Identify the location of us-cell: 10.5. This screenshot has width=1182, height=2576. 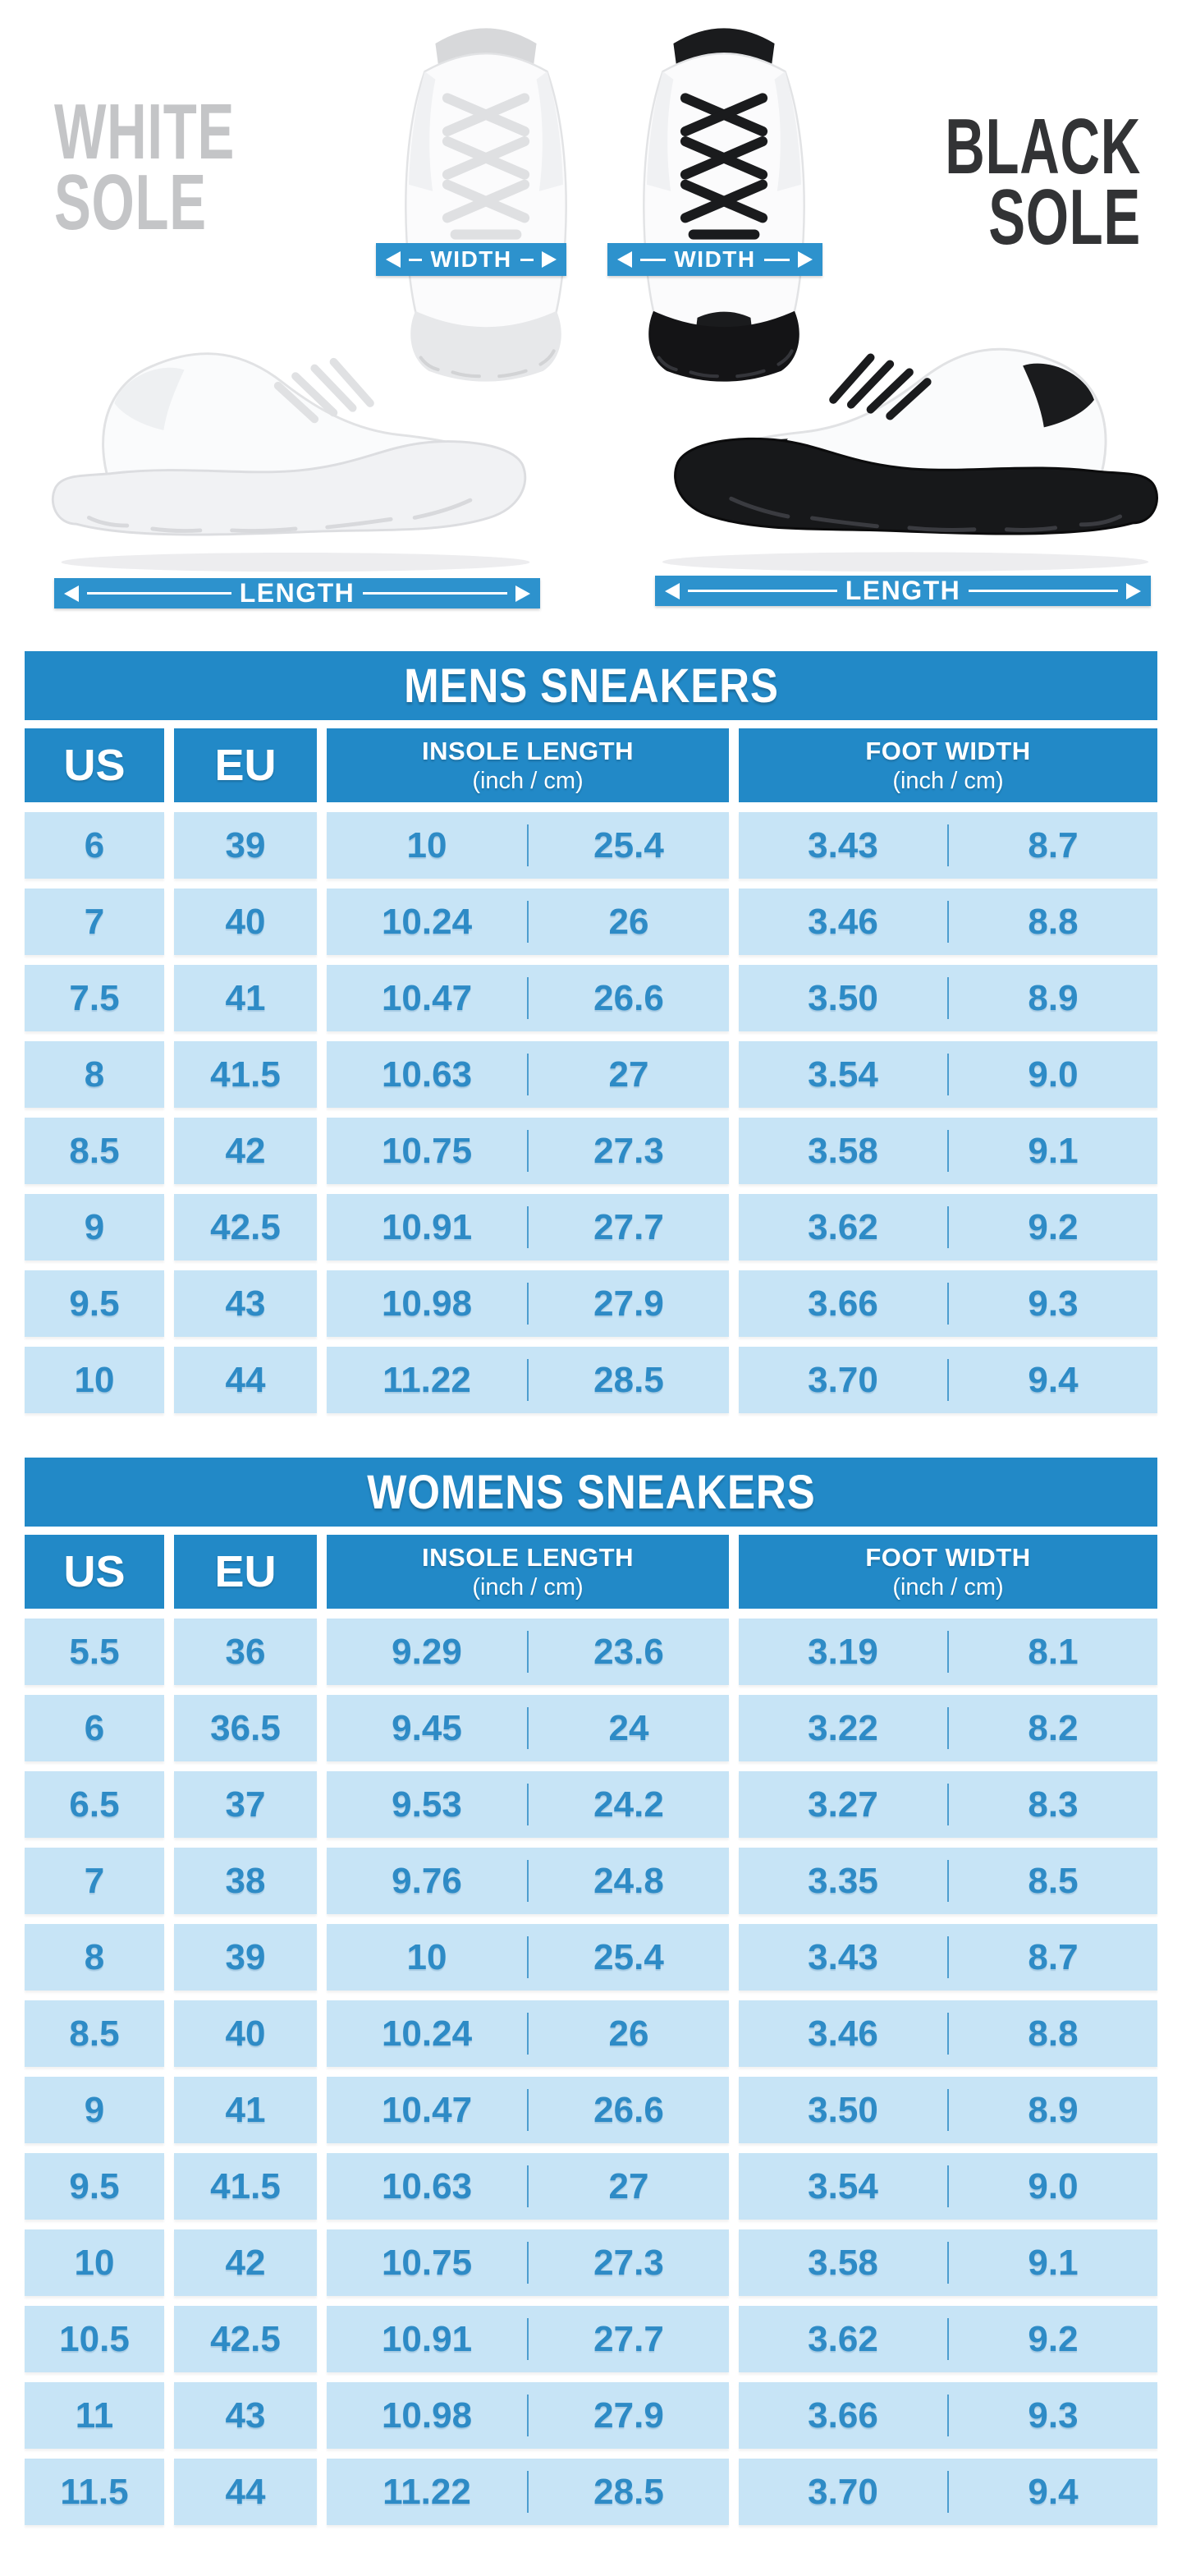
(94, 2339).